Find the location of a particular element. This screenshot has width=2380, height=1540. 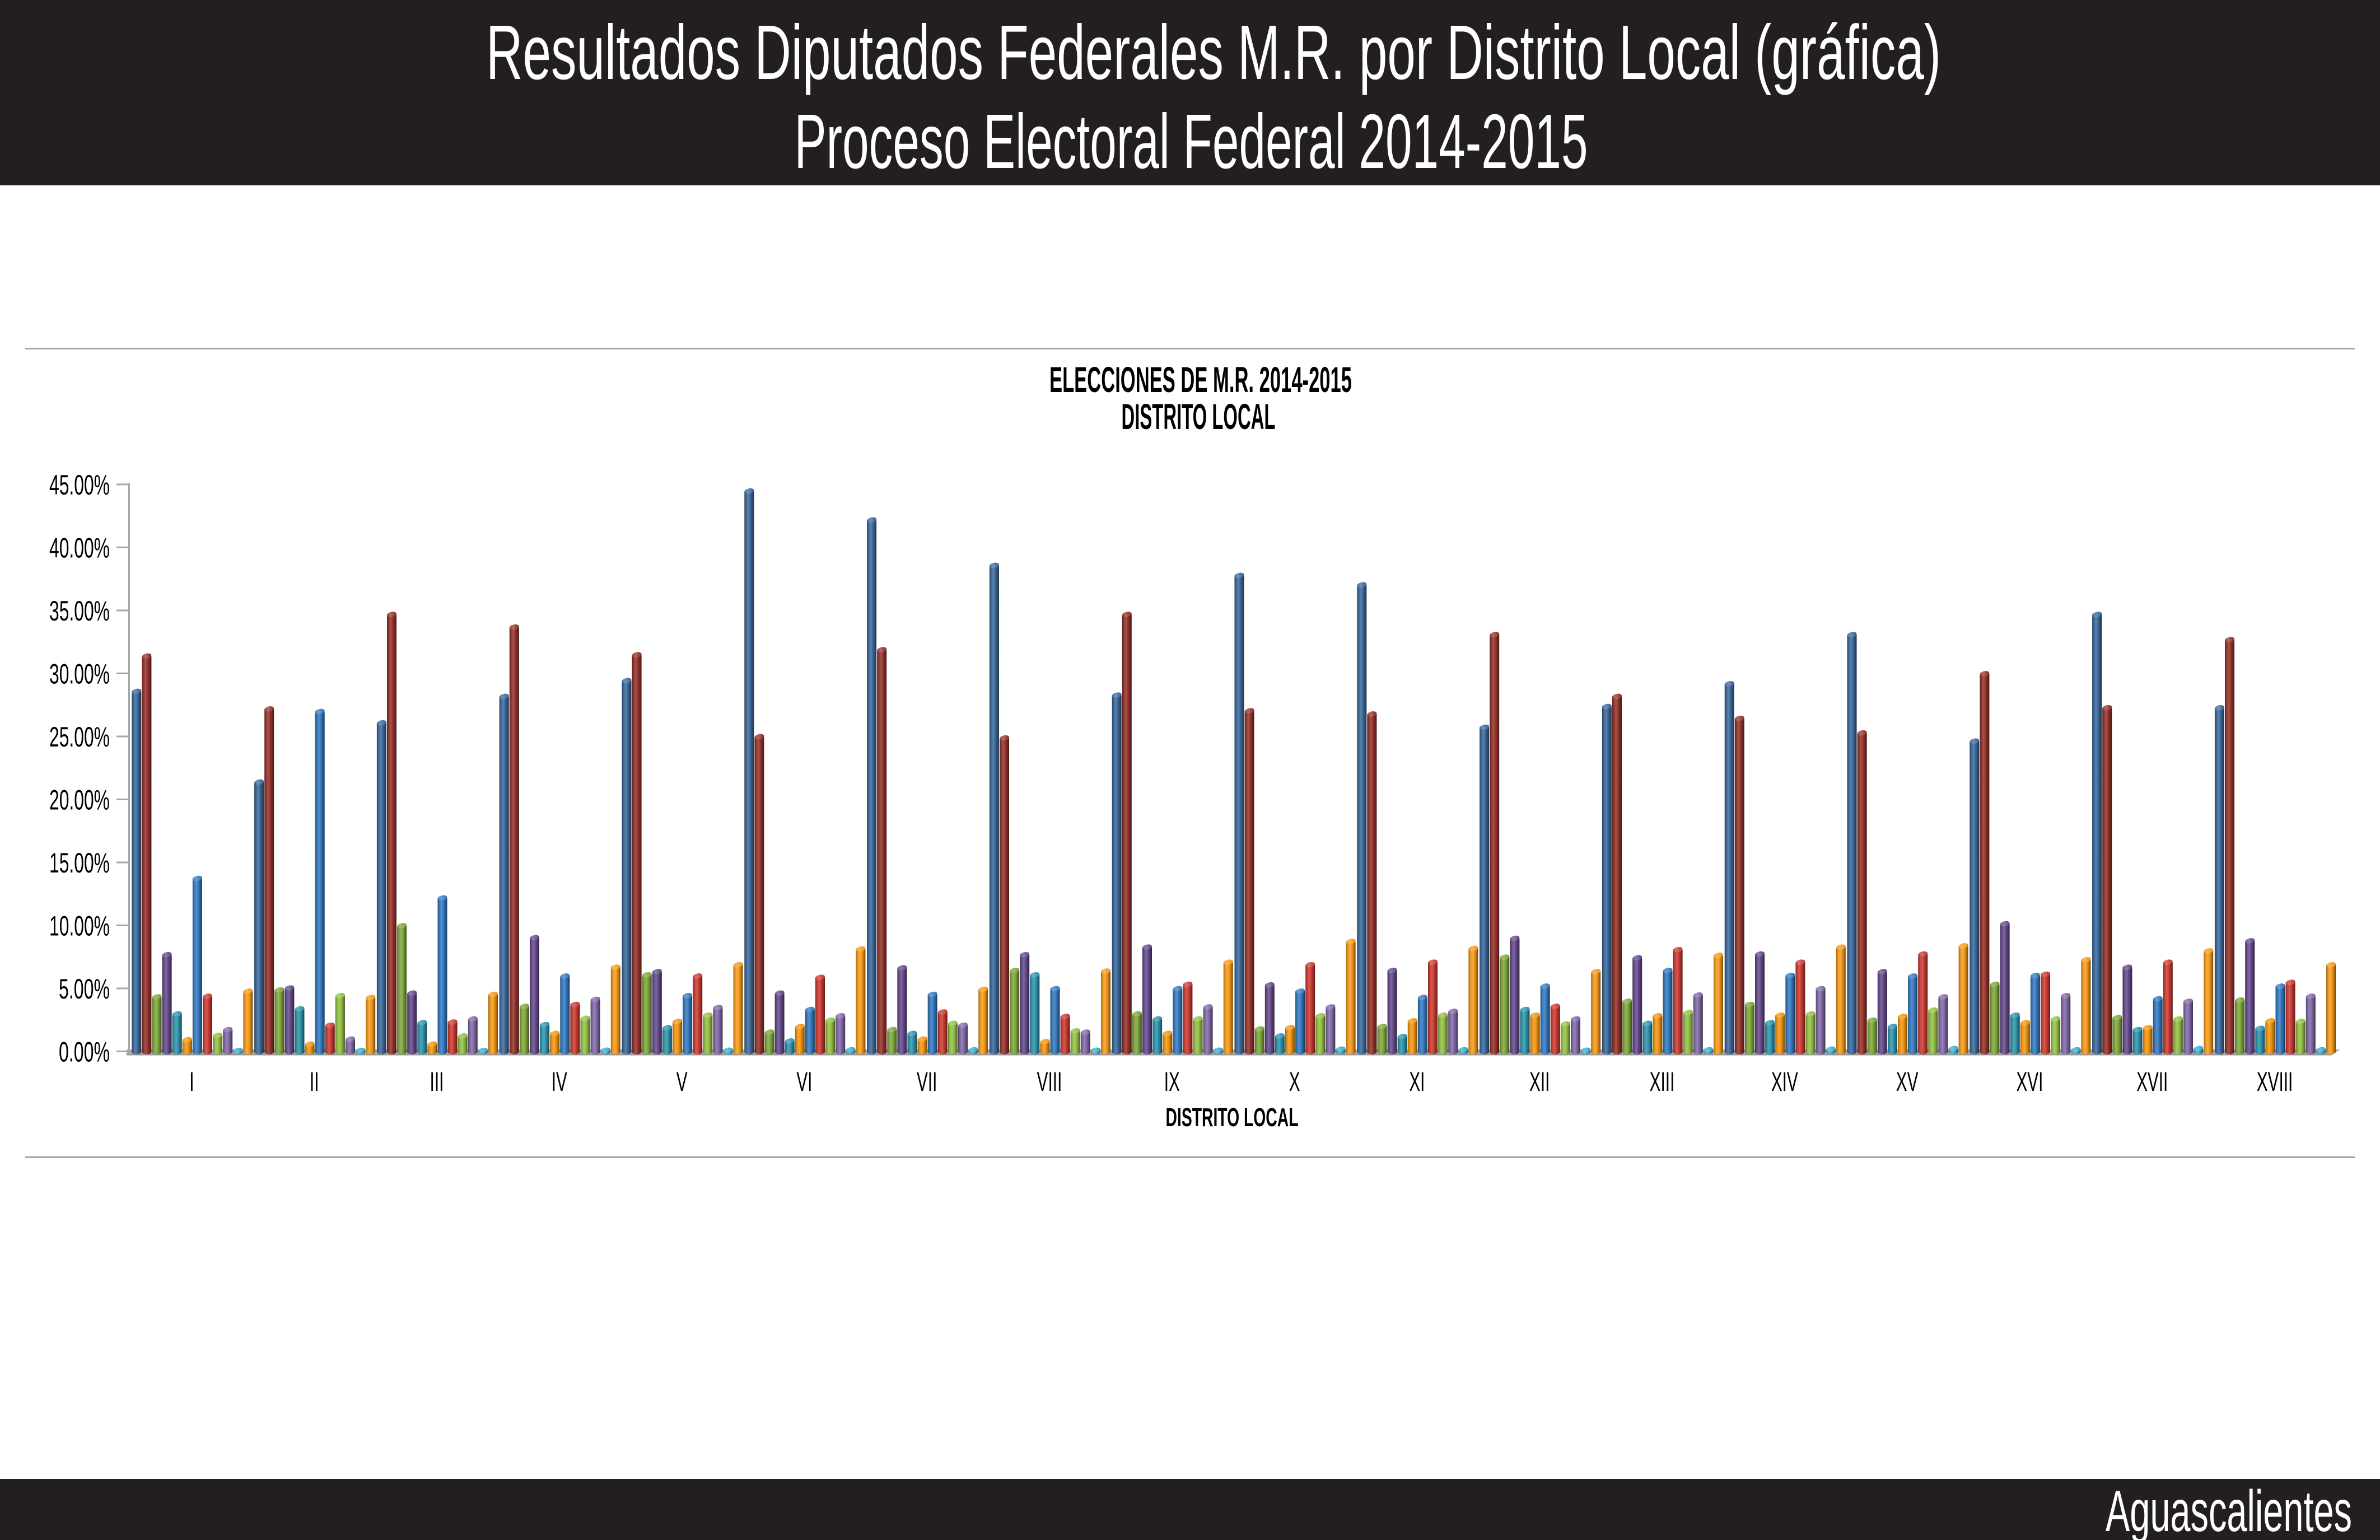

svg-text: X is located at coordinates (1295, 1082).